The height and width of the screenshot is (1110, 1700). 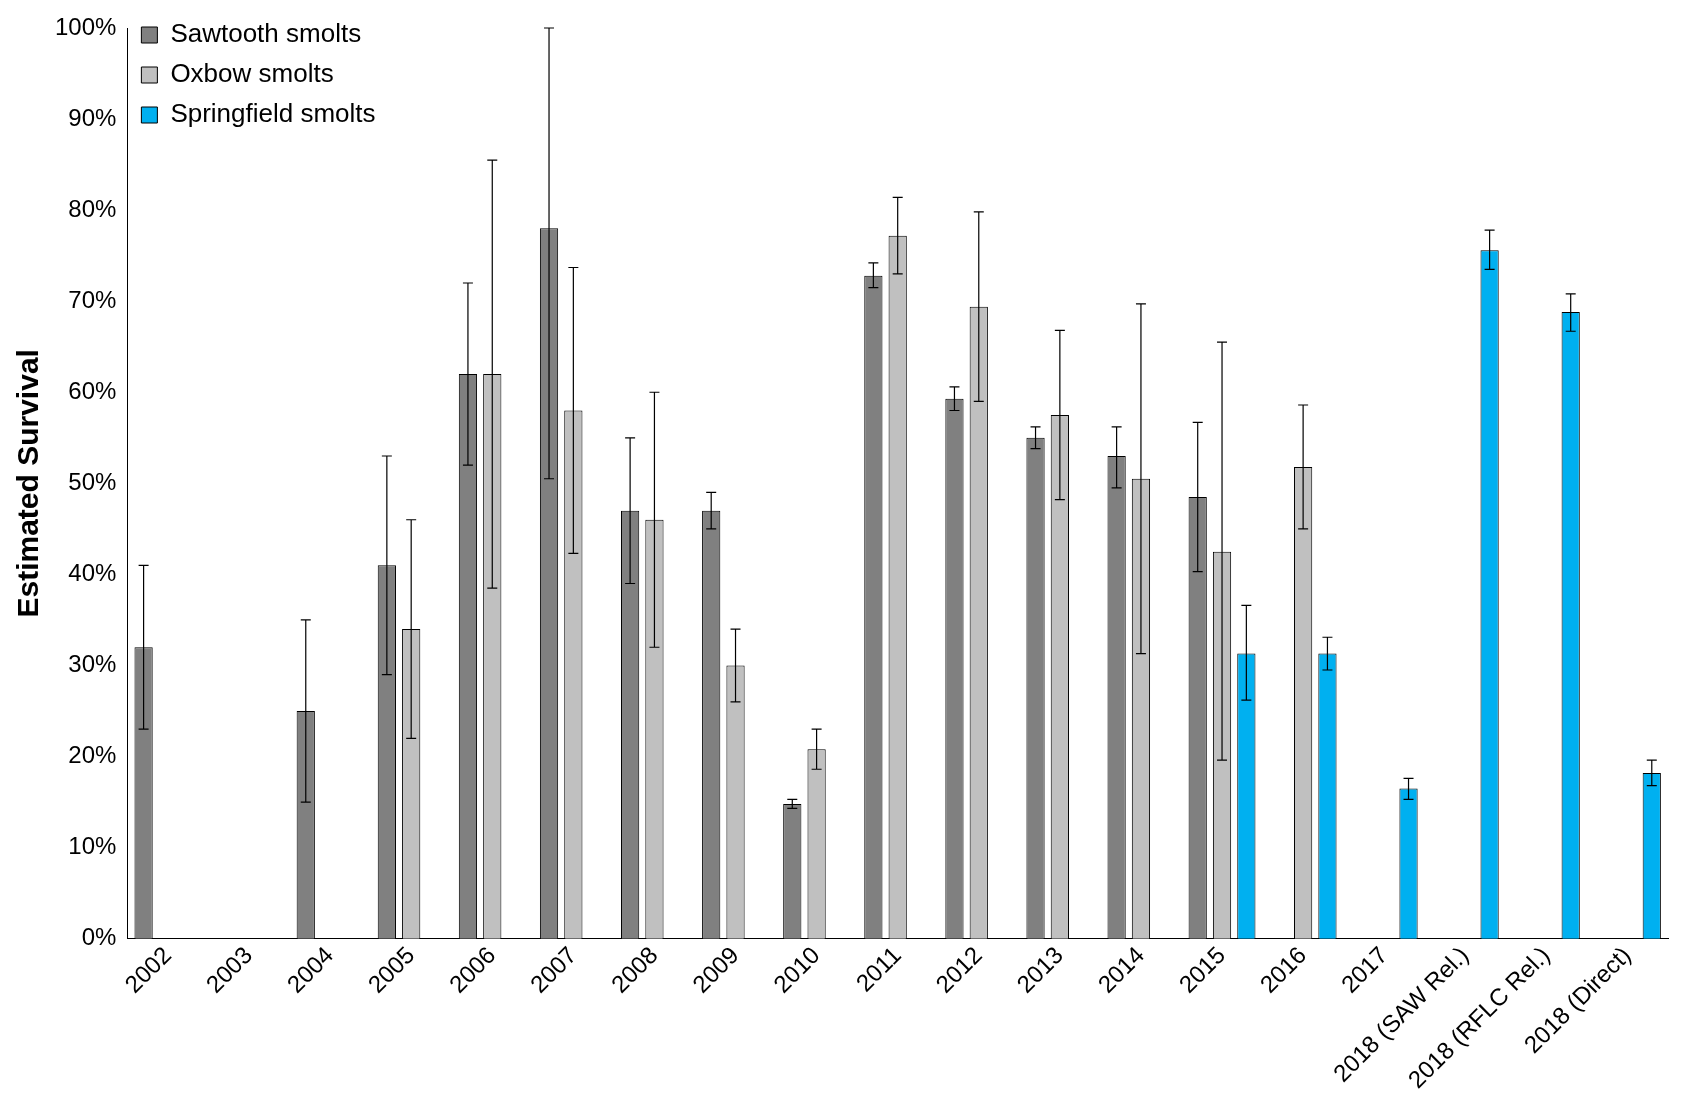 What do you see at coordinates (99, 937) in the screenshot?
I see `y-tick-label: 0%` at bounding box center [99, 937].